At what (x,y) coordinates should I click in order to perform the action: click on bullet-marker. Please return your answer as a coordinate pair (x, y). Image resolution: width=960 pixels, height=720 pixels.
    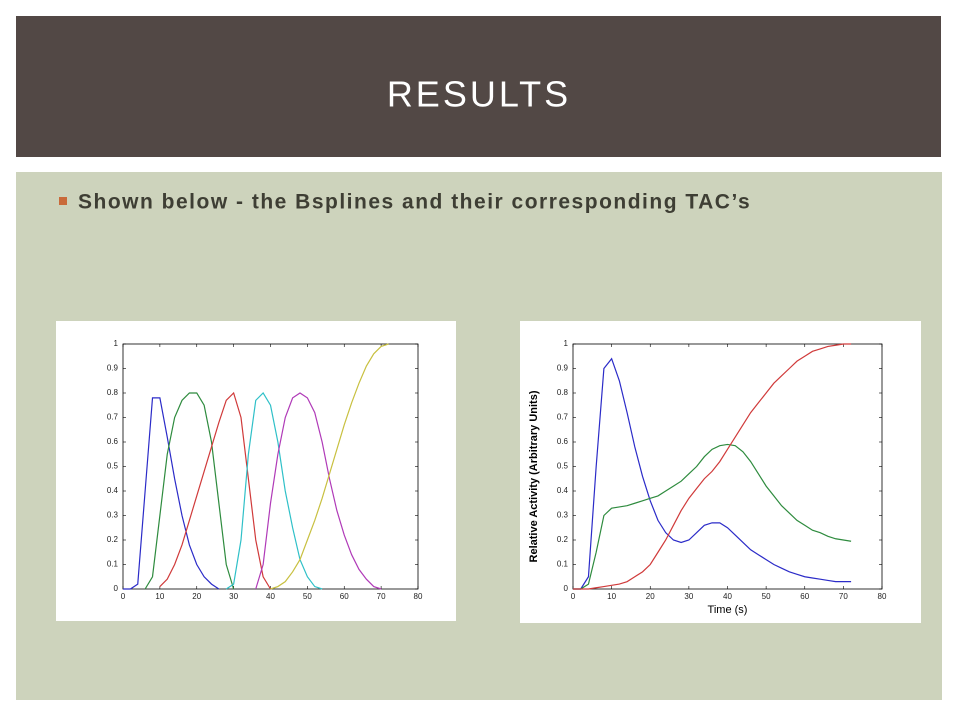
    Looking at the image, I should click on (63, 201).